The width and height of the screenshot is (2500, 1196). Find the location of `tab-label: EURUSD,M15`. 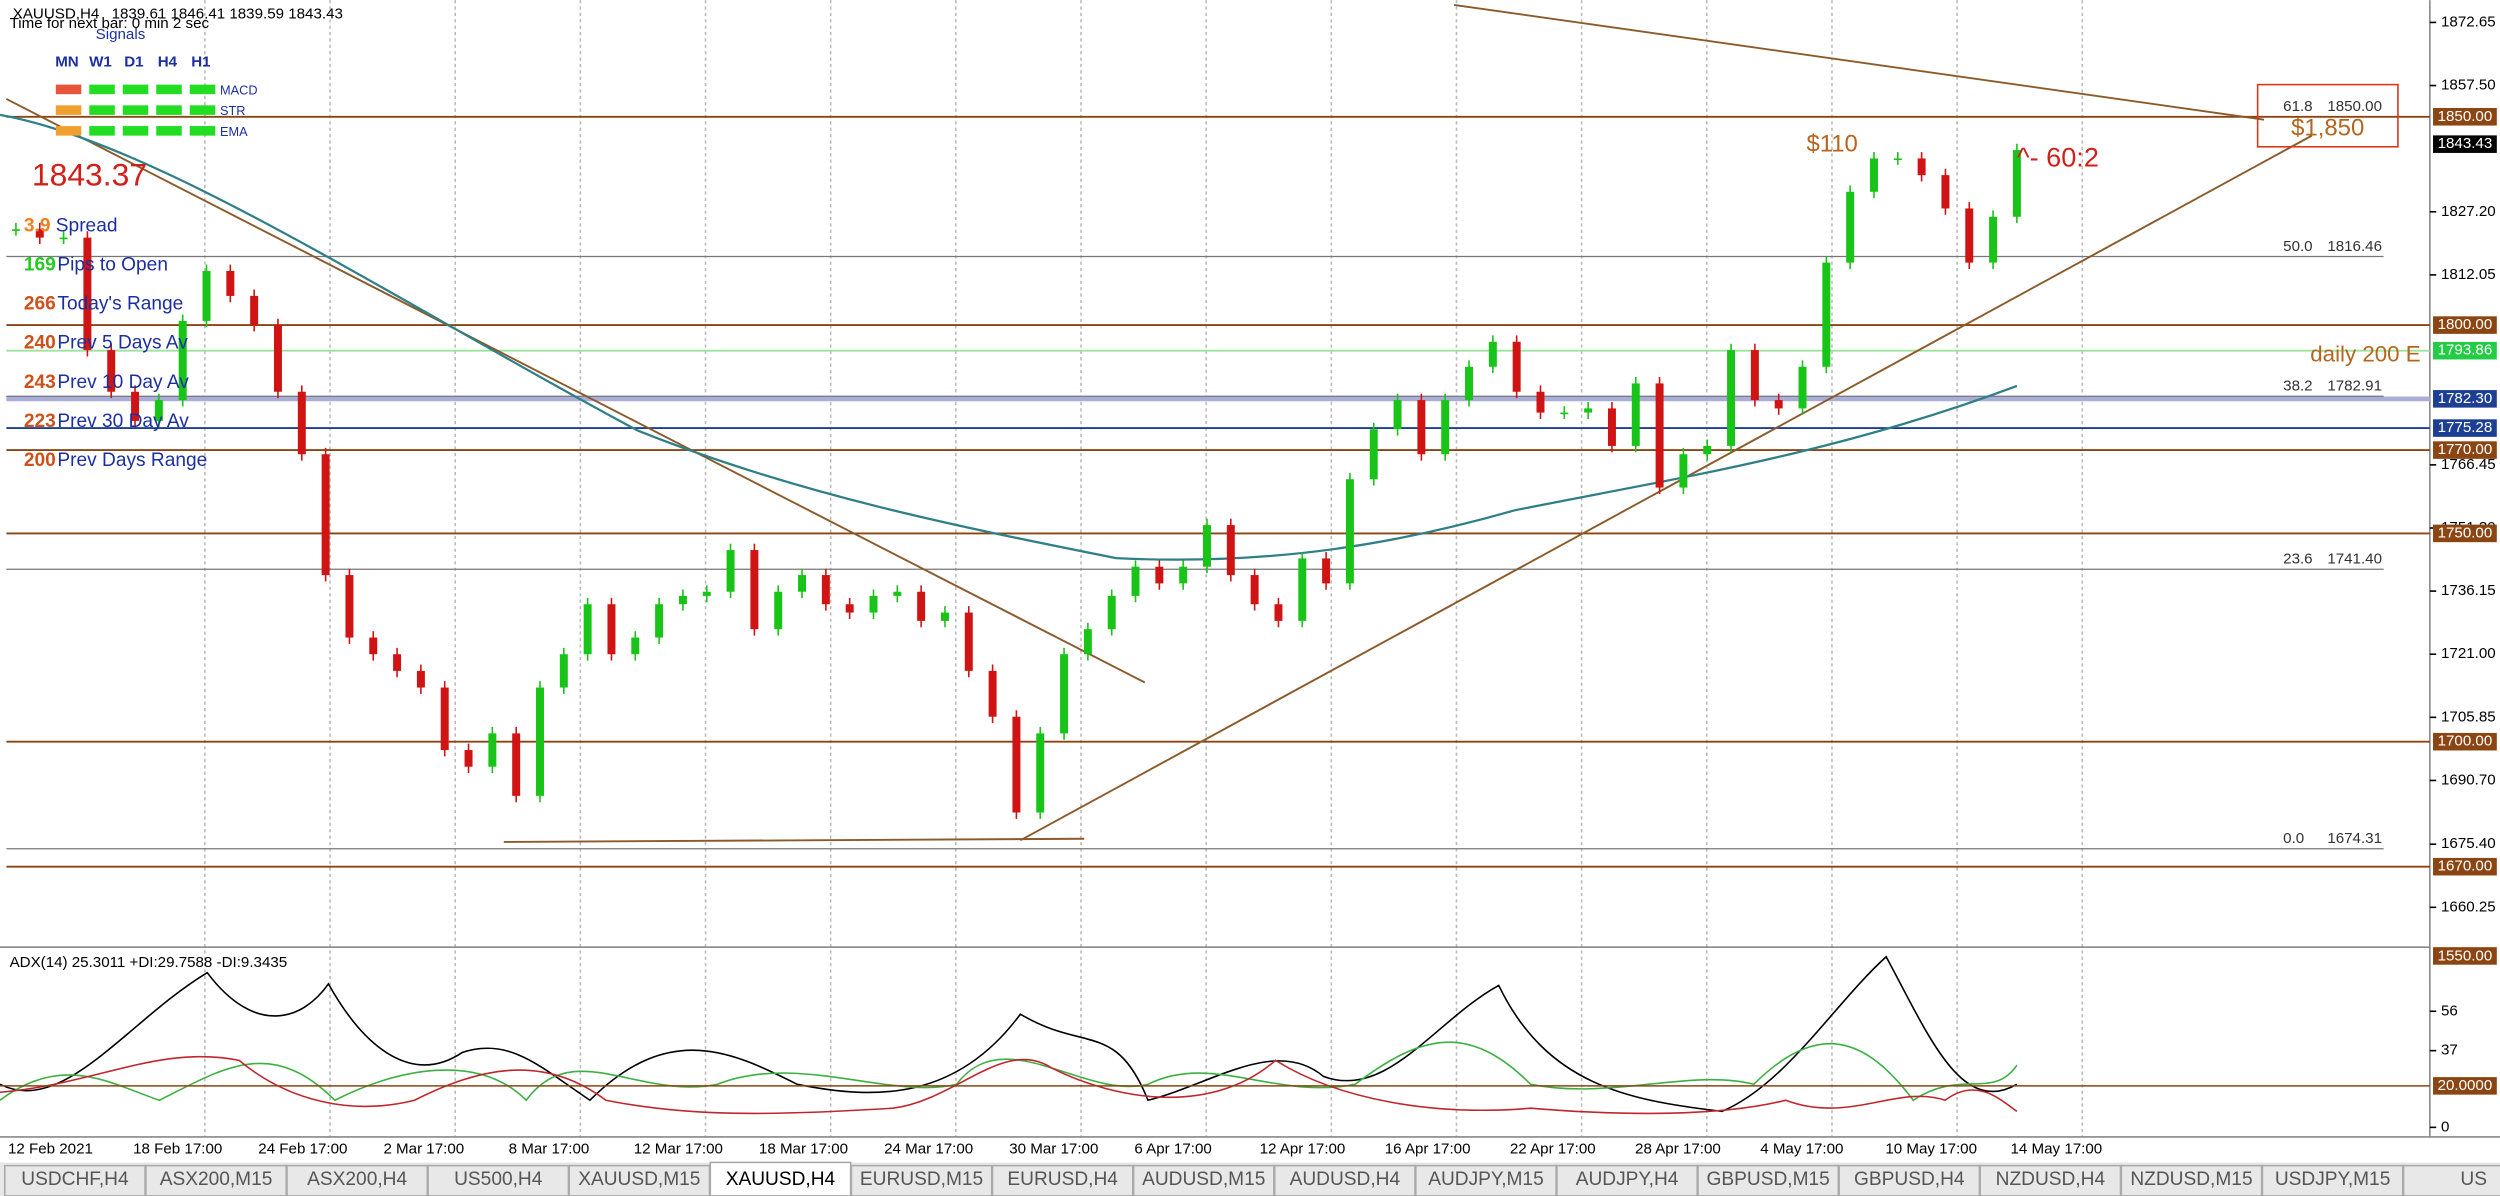

tab-label: EURUSD,M15 is located at coordinates (921, 1179).